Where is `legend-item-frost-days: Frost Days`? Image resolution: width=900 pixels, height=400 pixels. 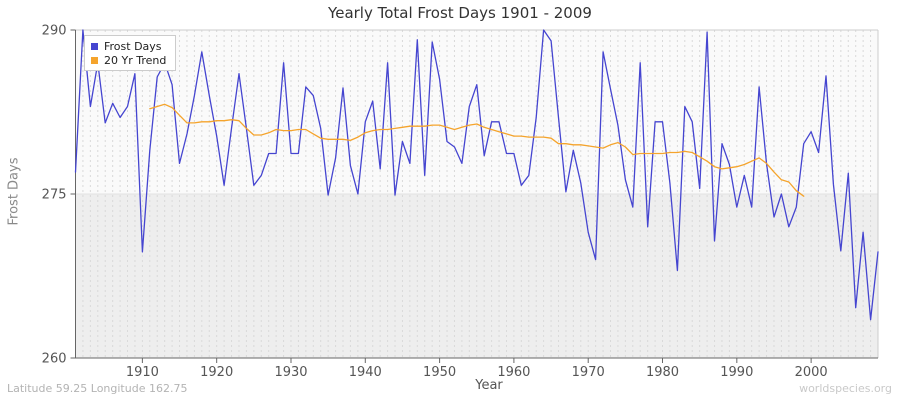
legend-item-frost-days: Frost Days is located at coordinates (128, 46).